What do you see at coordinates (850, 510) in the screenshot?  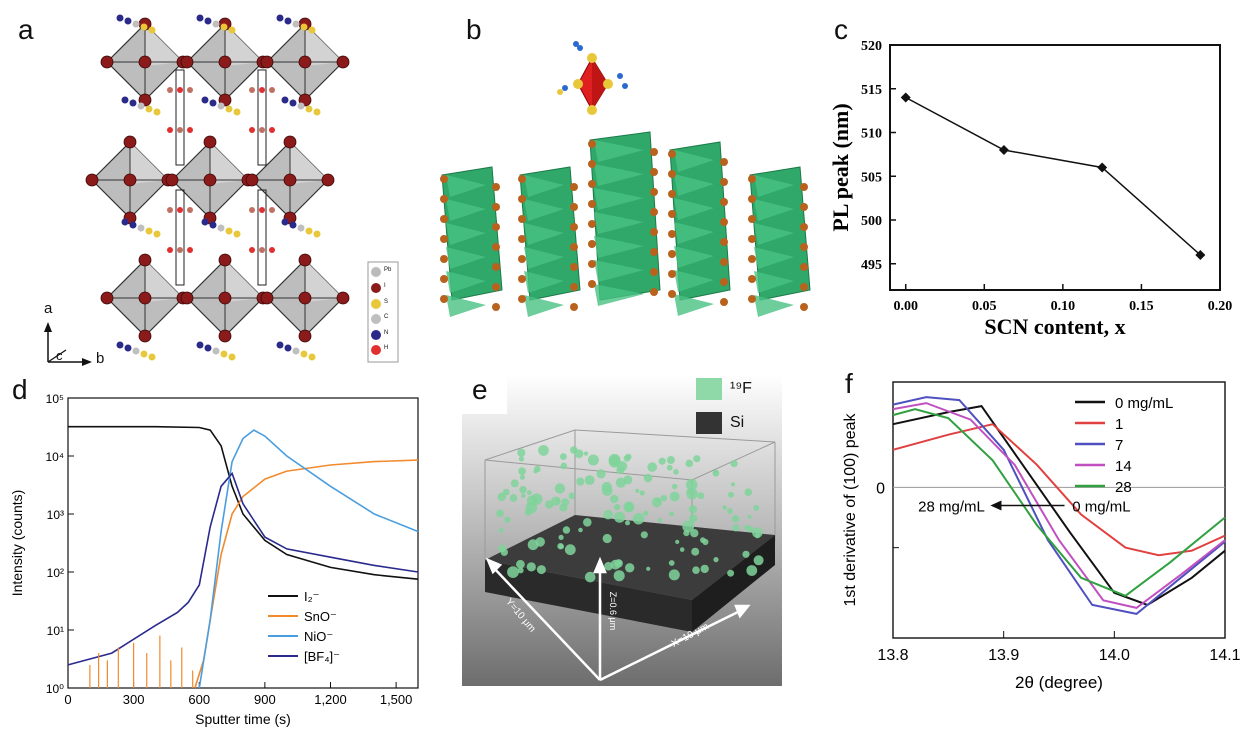 I see `y-axis-label: 1st derivative of (100) peak` at bounding box center [850, 510].